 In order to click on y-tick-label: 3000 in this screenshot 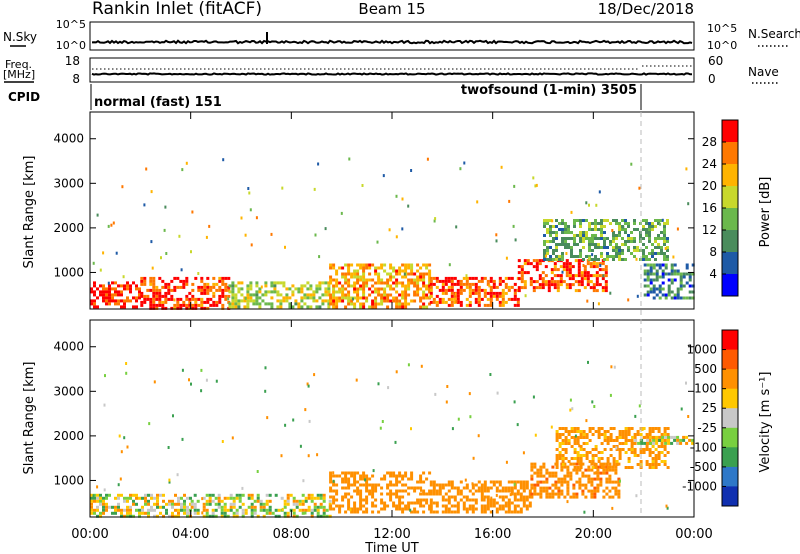, I will do `click(68, 183)`.